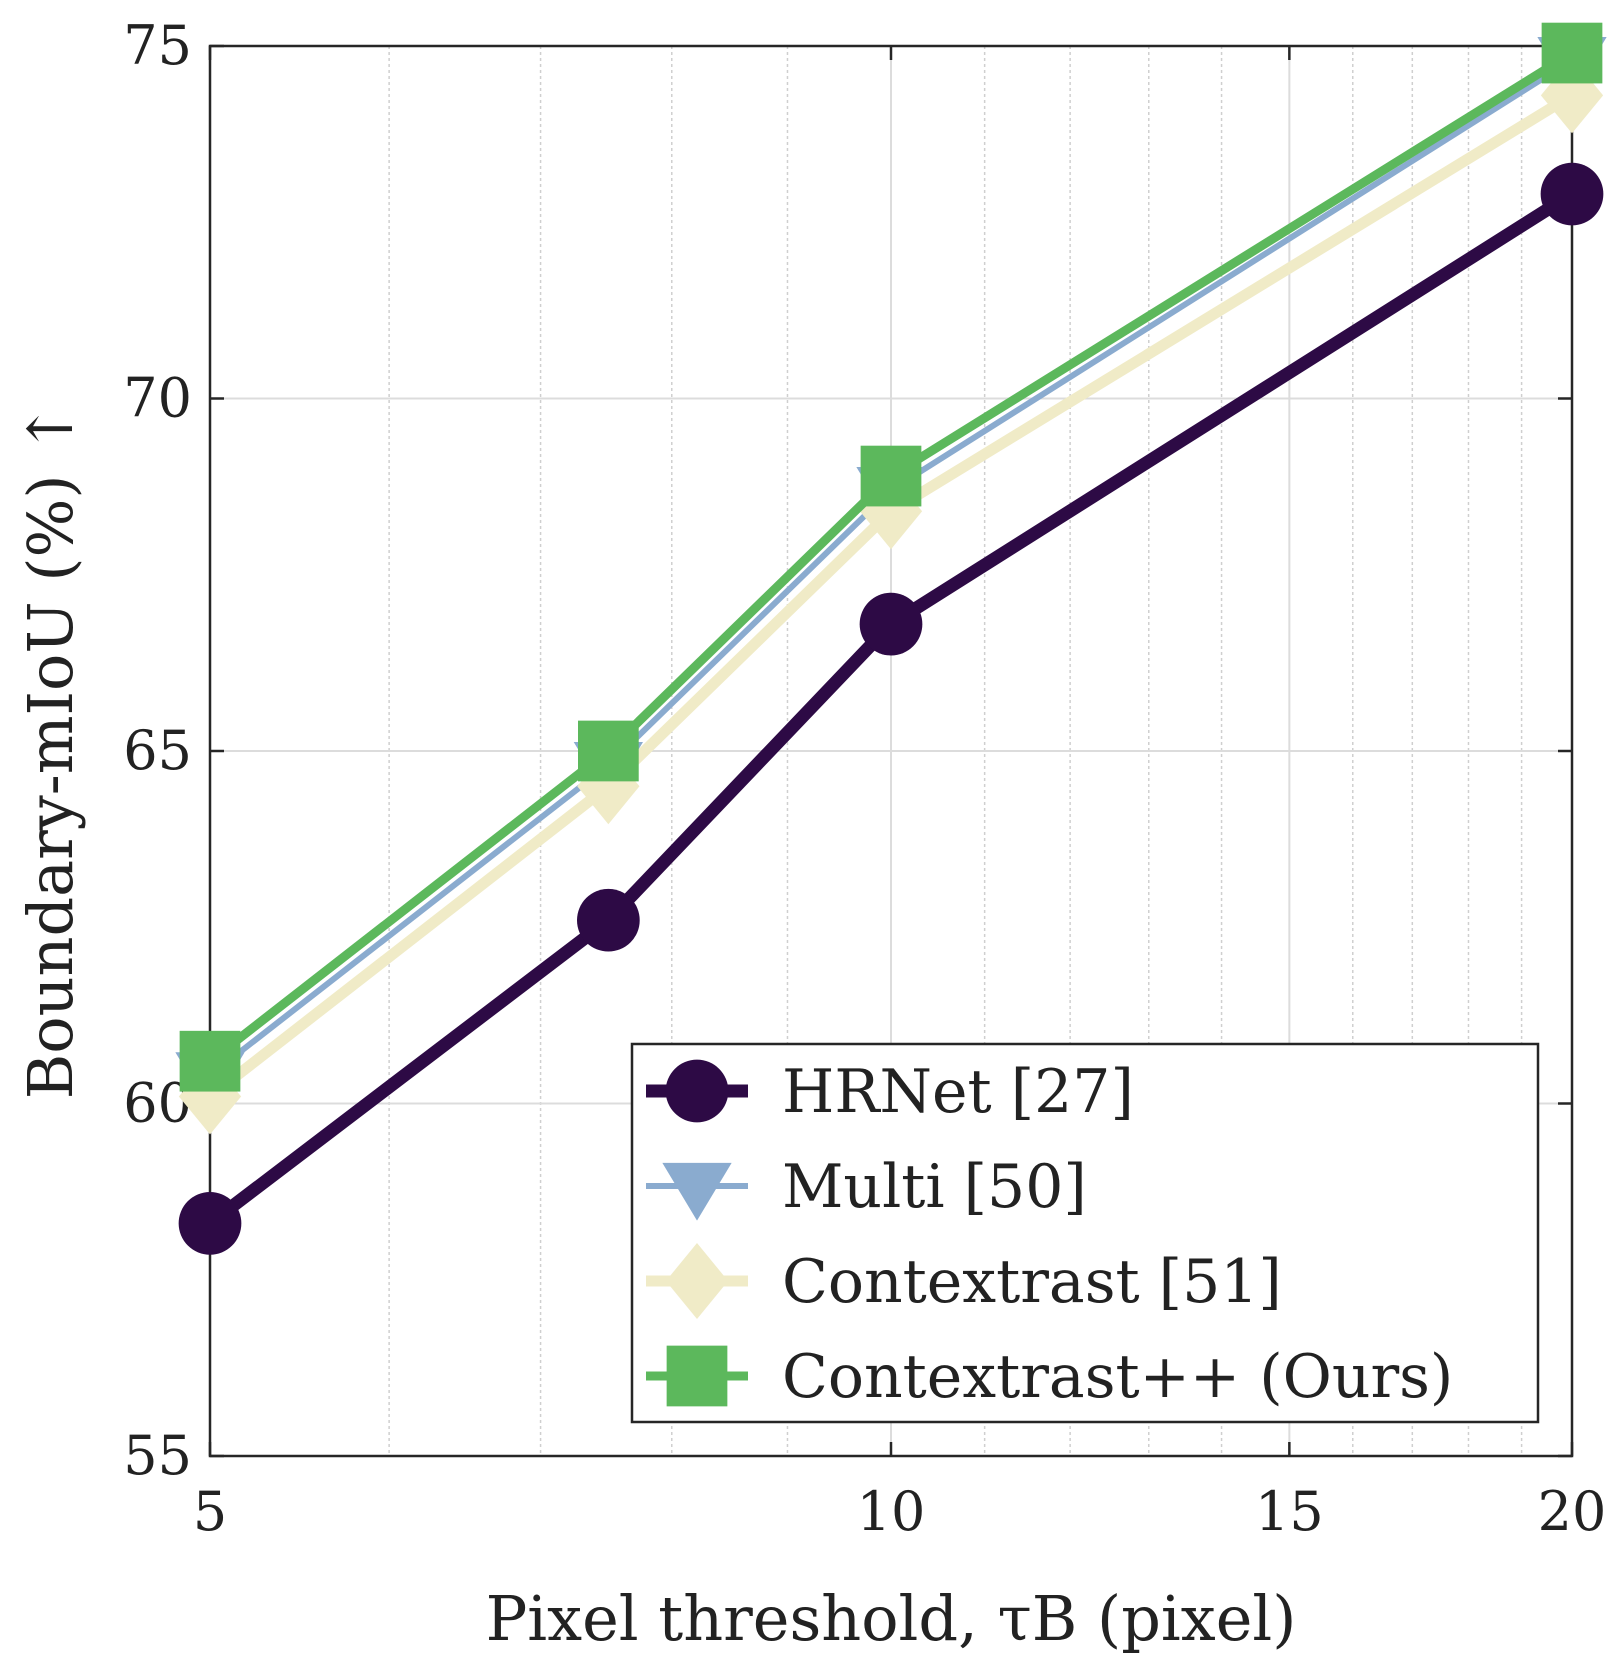 This screenshot has width=1611, height=1674. Describe the element at coordinates (1572, 1511) in the screenshot. I see `x-tick-label: 20` at that location.